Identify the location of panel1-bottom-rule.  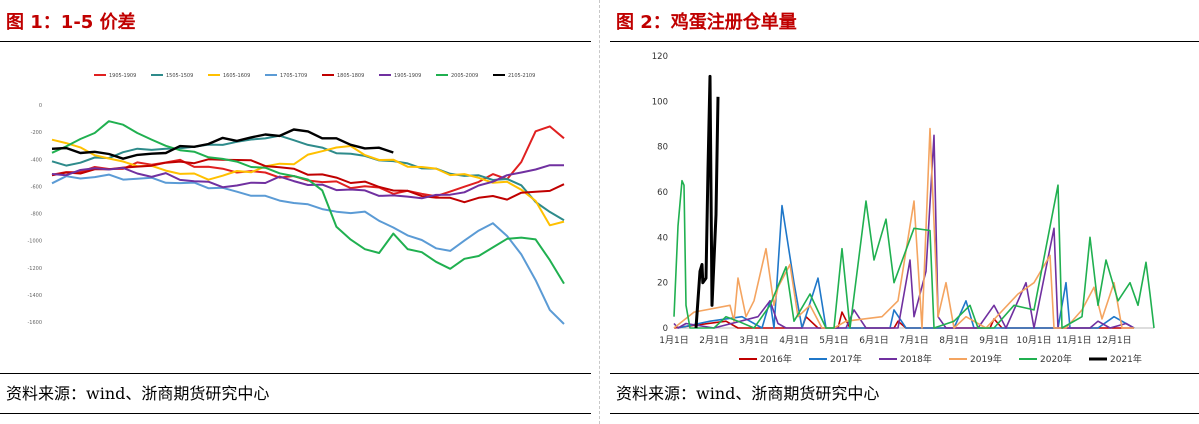
(295, 373).